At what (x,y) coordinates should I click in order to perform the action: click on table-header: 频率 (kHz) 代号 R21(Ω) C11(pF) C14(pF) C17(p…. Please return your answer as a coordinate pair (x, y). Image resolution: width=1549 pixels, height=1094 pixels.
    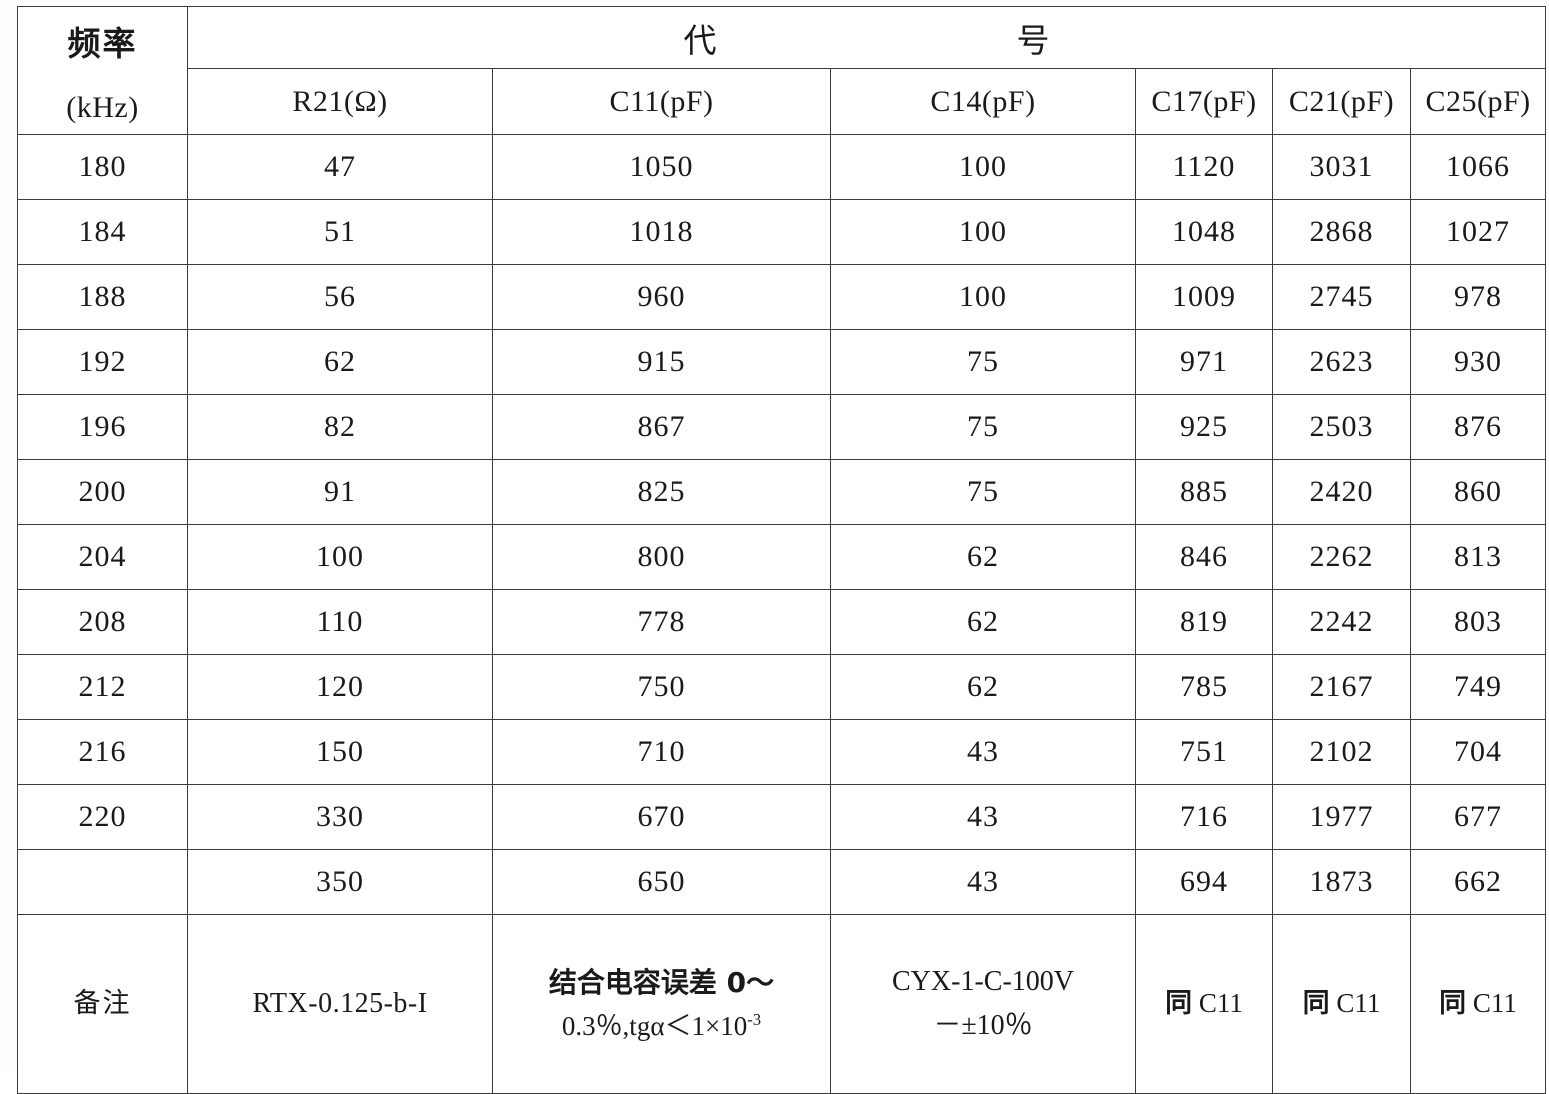
    Looking at the image, I should click on (782, 70).